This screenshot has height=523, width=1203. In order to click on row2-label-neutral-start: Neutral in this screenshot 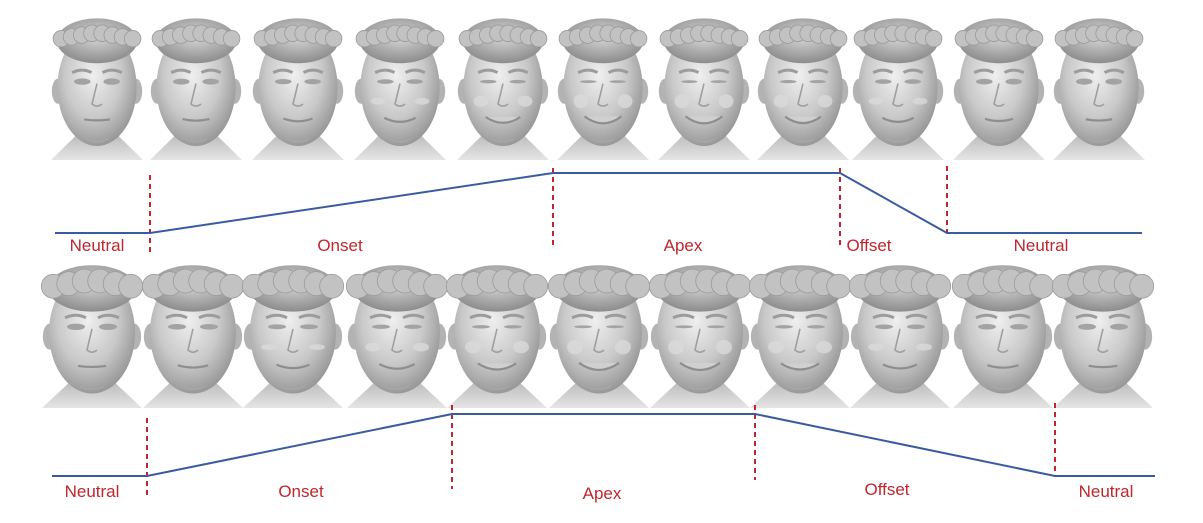, I will do `click(92, 491)`.